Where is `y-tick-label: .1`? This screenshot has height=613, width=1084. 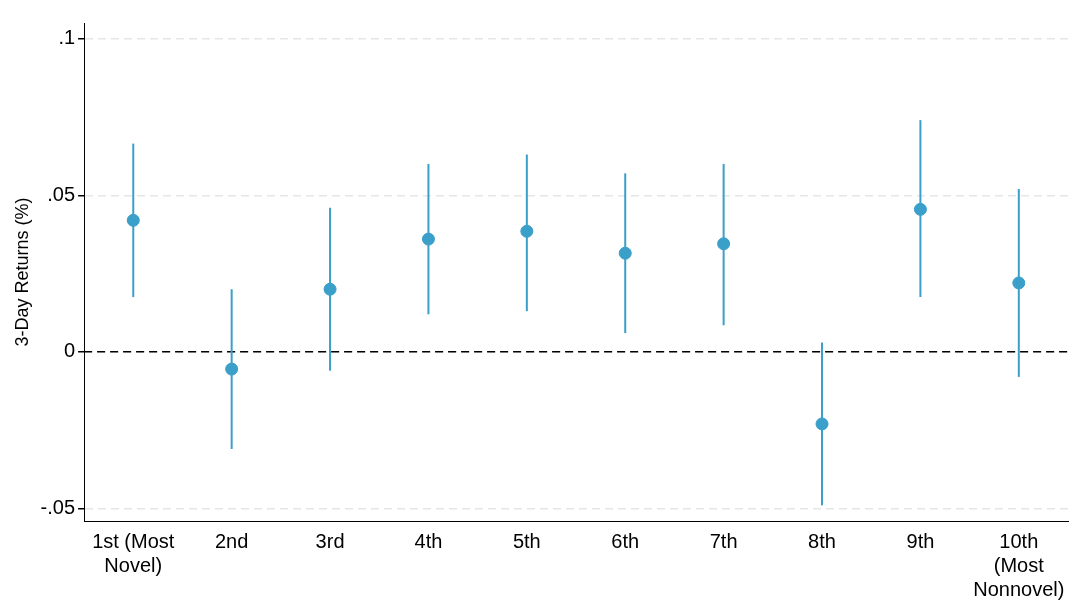
y-tick-label: .1 is located at coordinates (67, 37).